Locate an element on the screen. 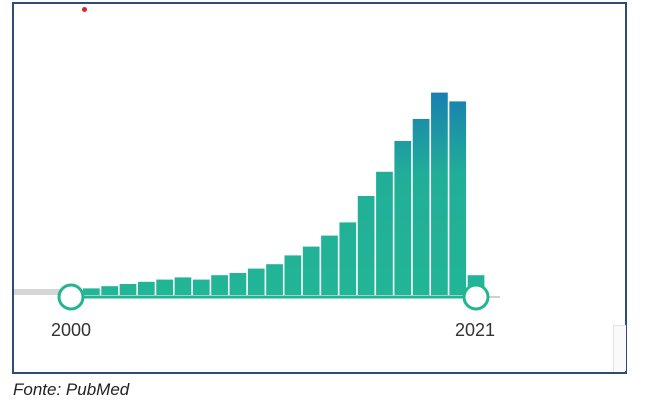 This screenshot has width=647, height=412. bar-2006 is located at coordinates (201, 287).